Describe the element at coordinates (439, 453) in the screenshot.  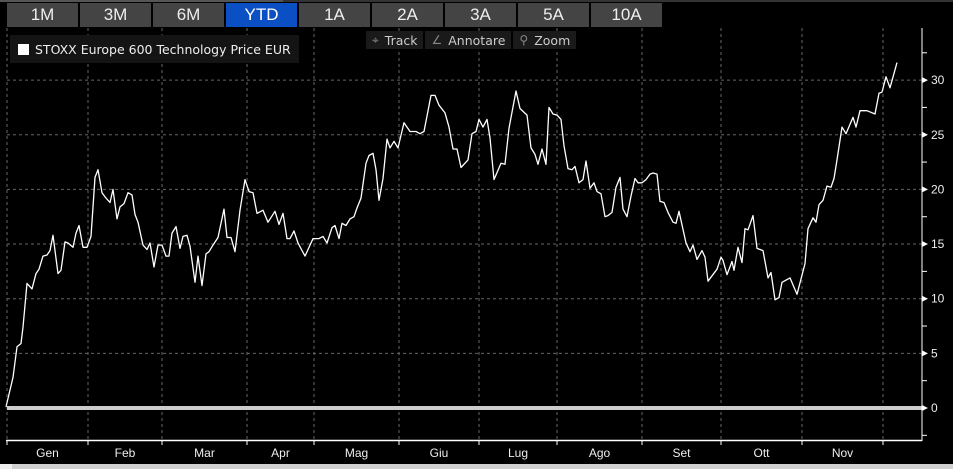
I see `x-tick-label: Giu` at that location.